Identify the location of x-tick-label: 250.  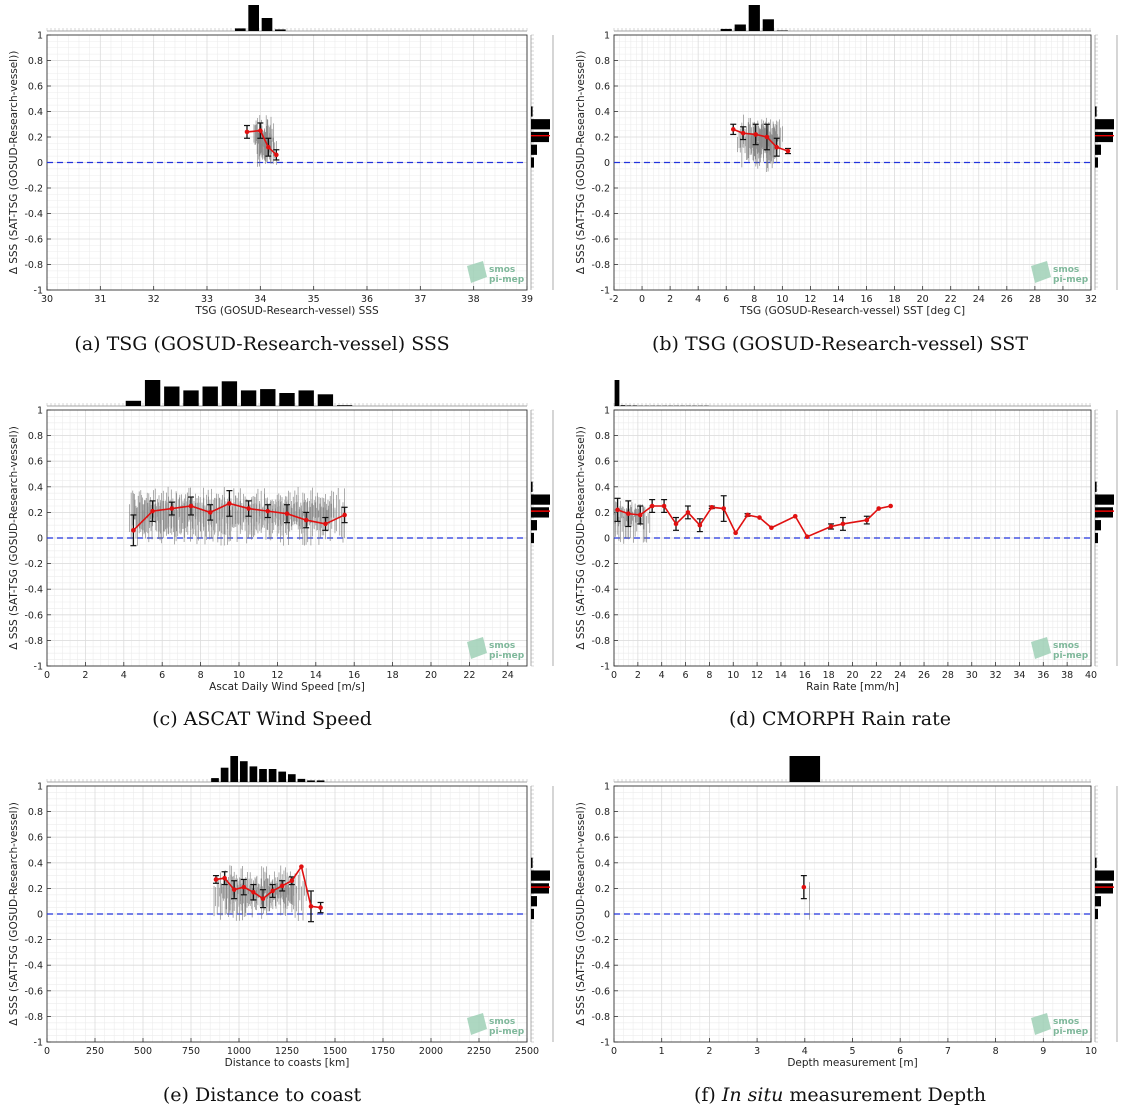
(95, 1051).